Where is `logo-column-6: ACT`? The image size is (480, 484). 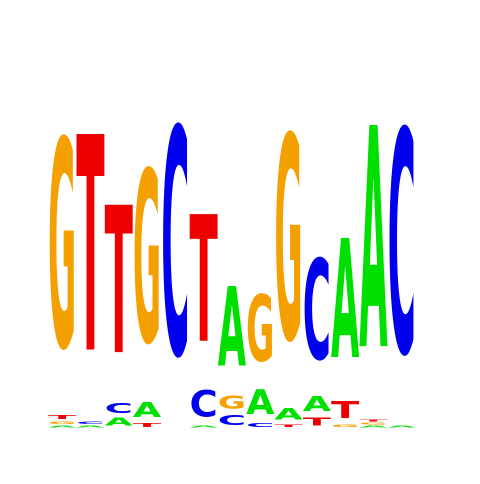 logo-column-6: ACT is located at coordinates (204, 304).